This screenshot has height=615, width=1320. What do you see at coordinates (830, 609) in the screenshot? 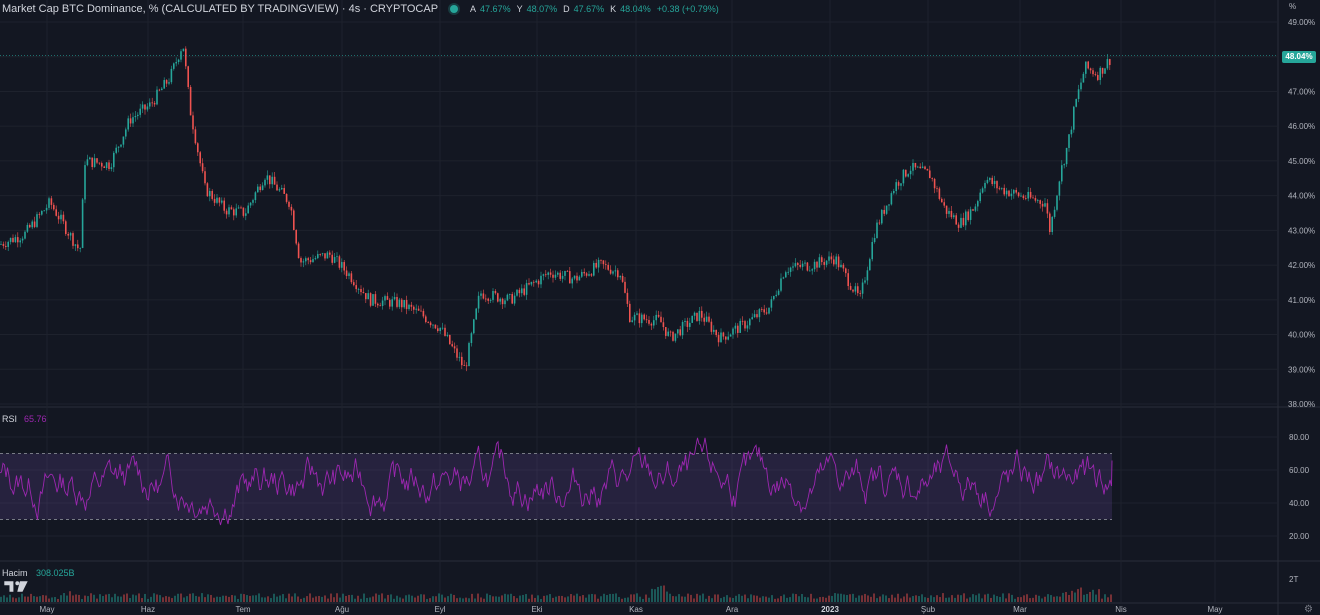
I see `time-axis-label: 2023` at bounding box center [830, 609].